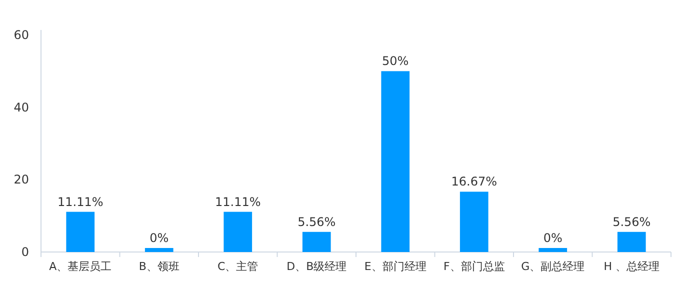 The width and height of the screenshot is (681, 284). What do you see at coordinates (238, 266) in the screenshot?
I see `x-tick-label: C、主管` at bounding box center [238, 266].